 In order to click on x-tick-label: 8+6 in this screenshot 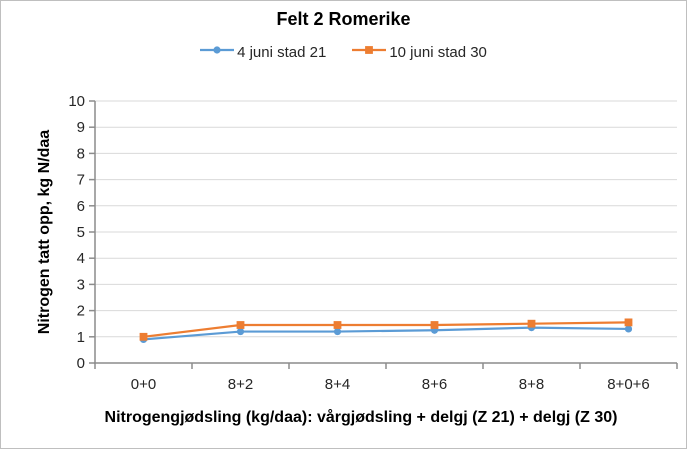, I will do `click(434, 384)`.